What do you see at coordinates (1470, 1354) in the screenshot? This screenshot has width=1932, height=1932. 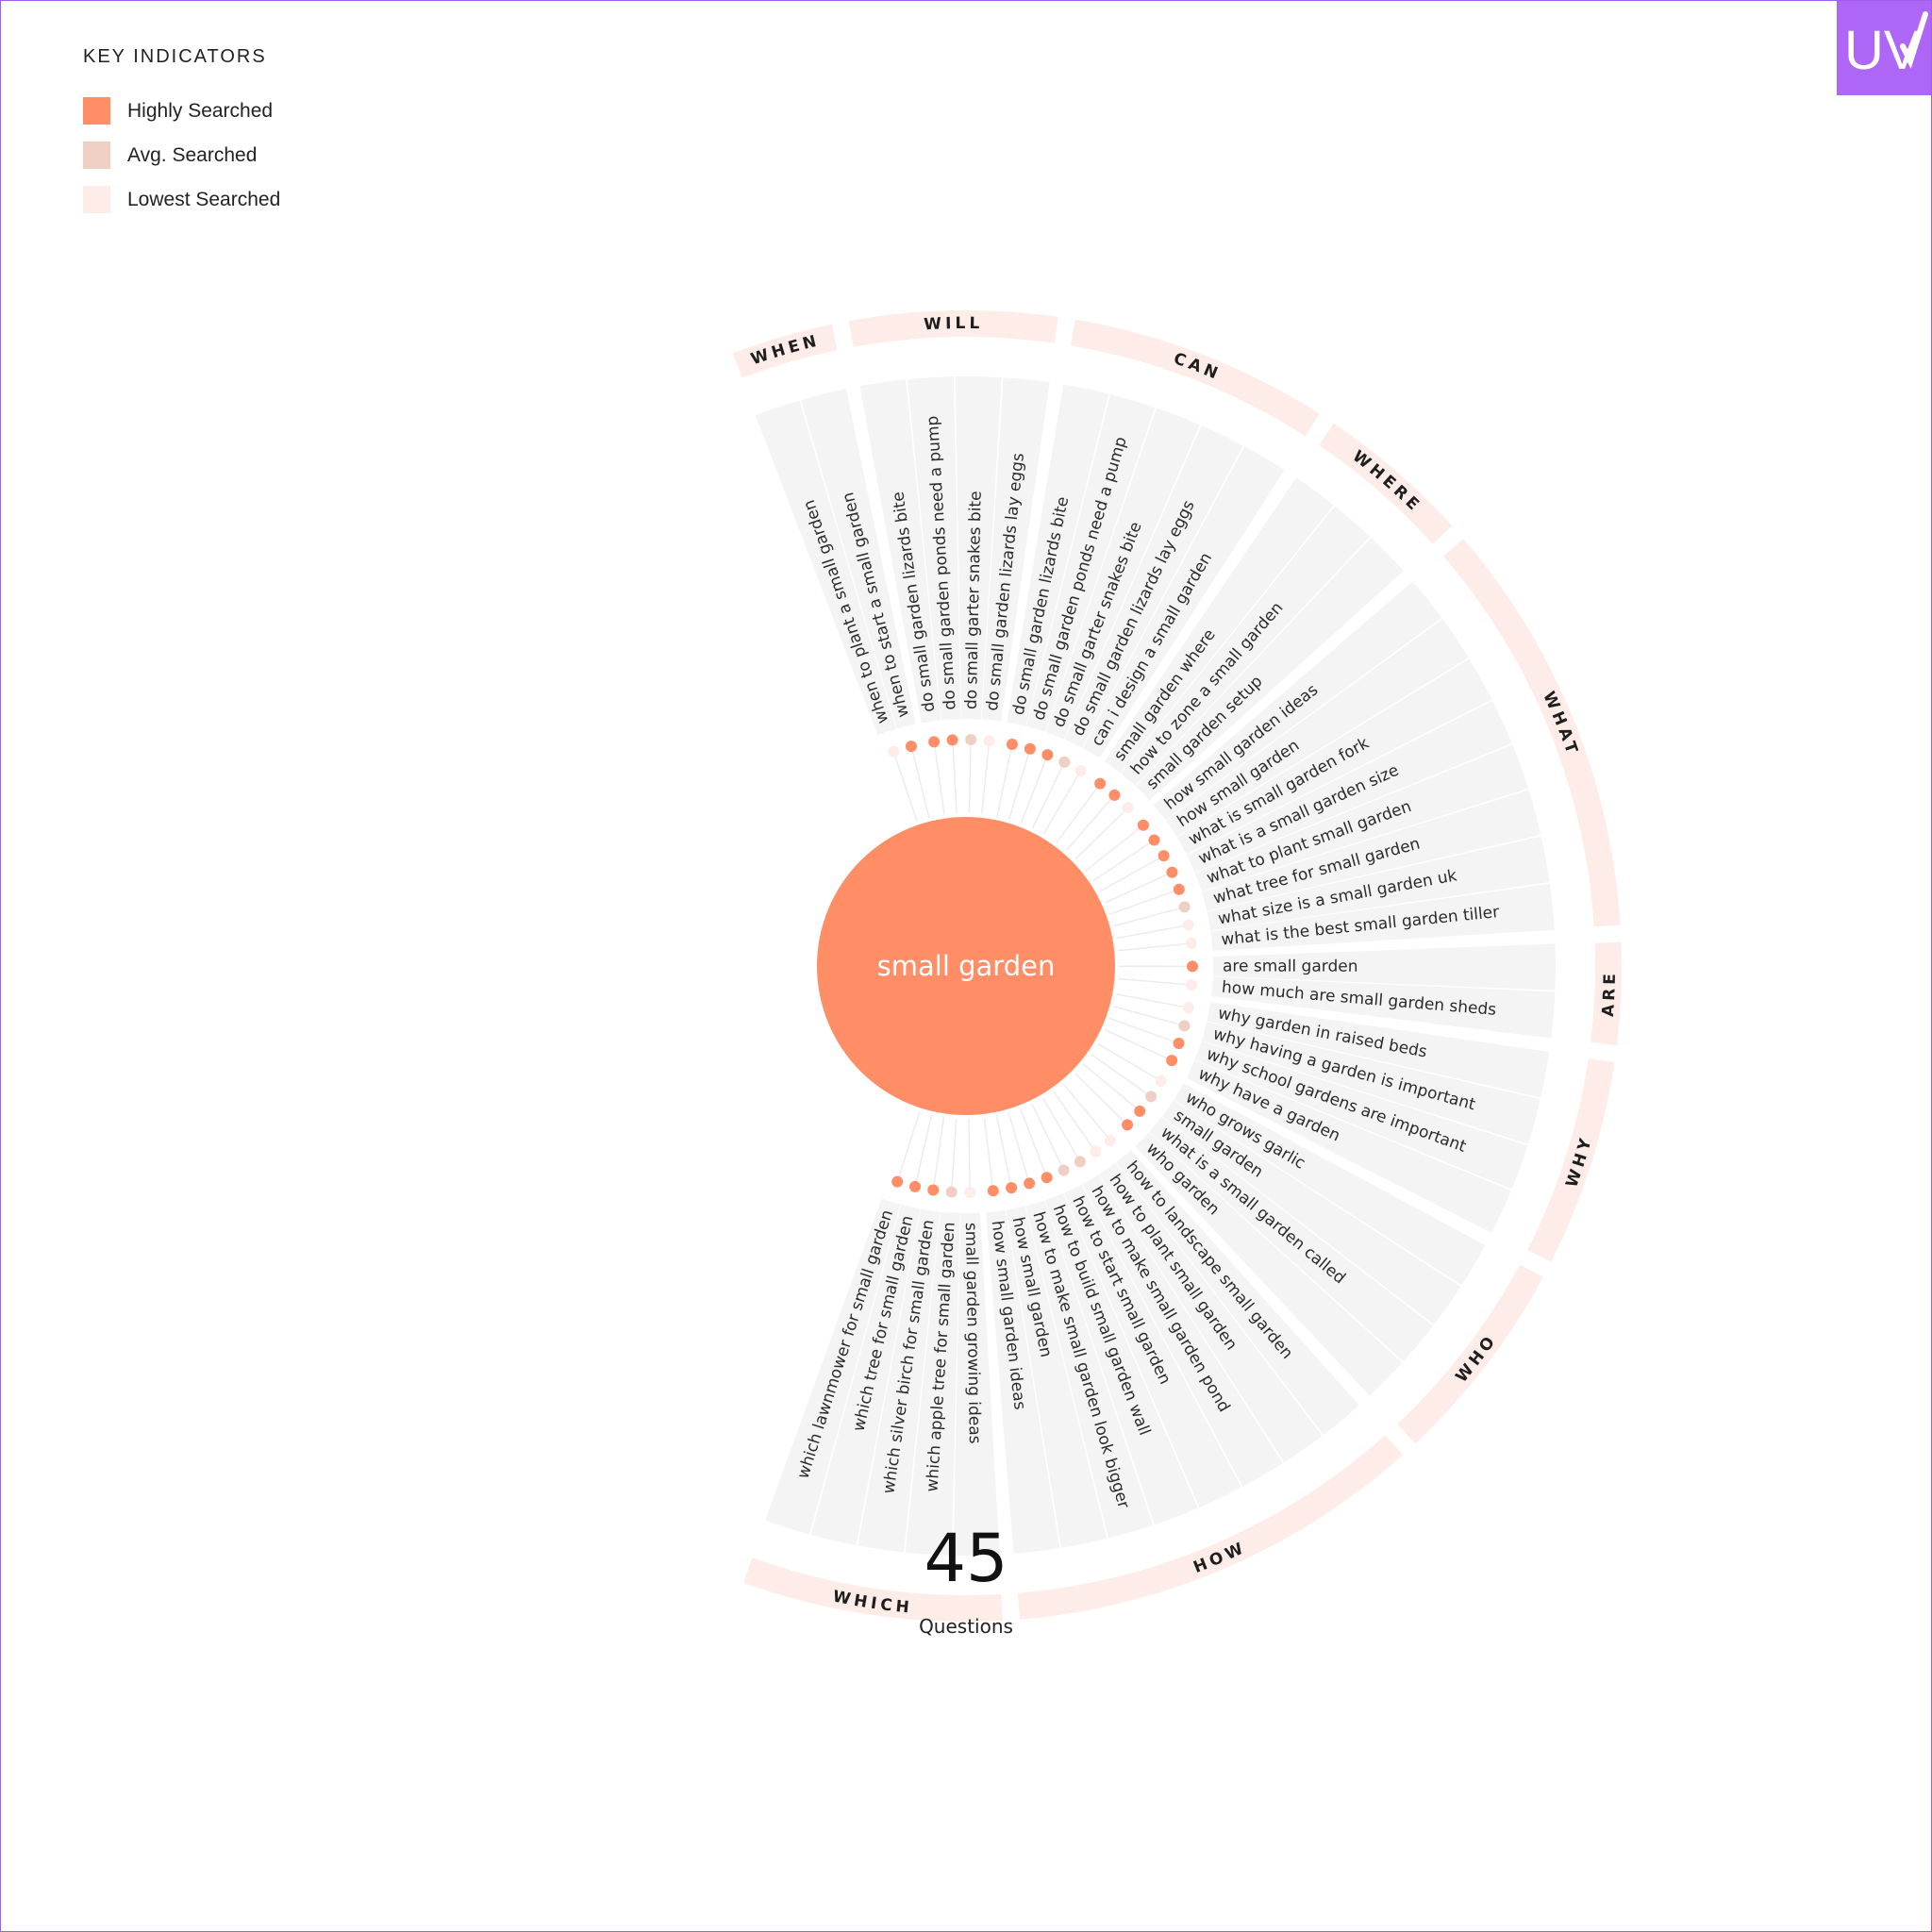 I see `ring-segment-who` at bounding box center [1470, 1354].